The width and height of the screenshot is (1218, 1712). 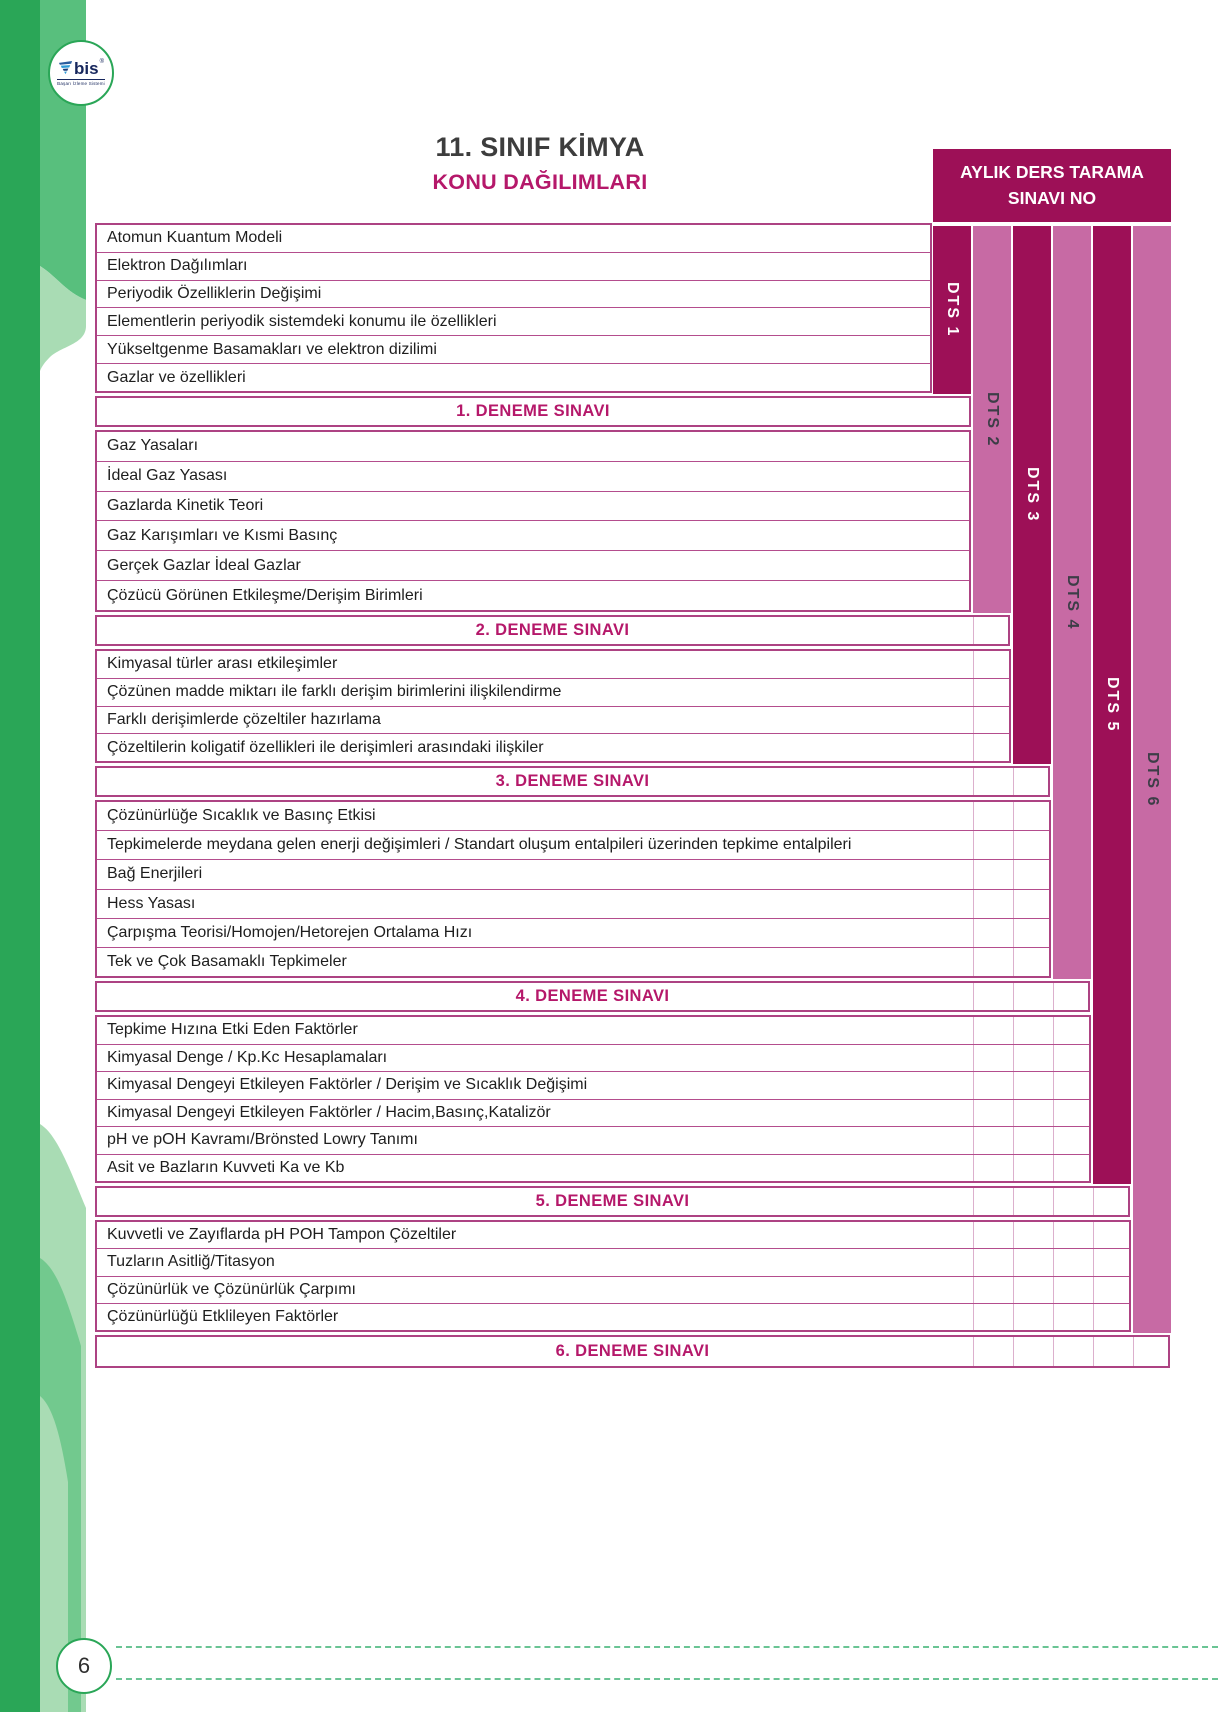 What do you see at coordinates (540, 163) in the screenshot?
I see `title-block: 11. SINIF KİMYA KONU DAĞILIMLARI` at bounding box center [540, 163].